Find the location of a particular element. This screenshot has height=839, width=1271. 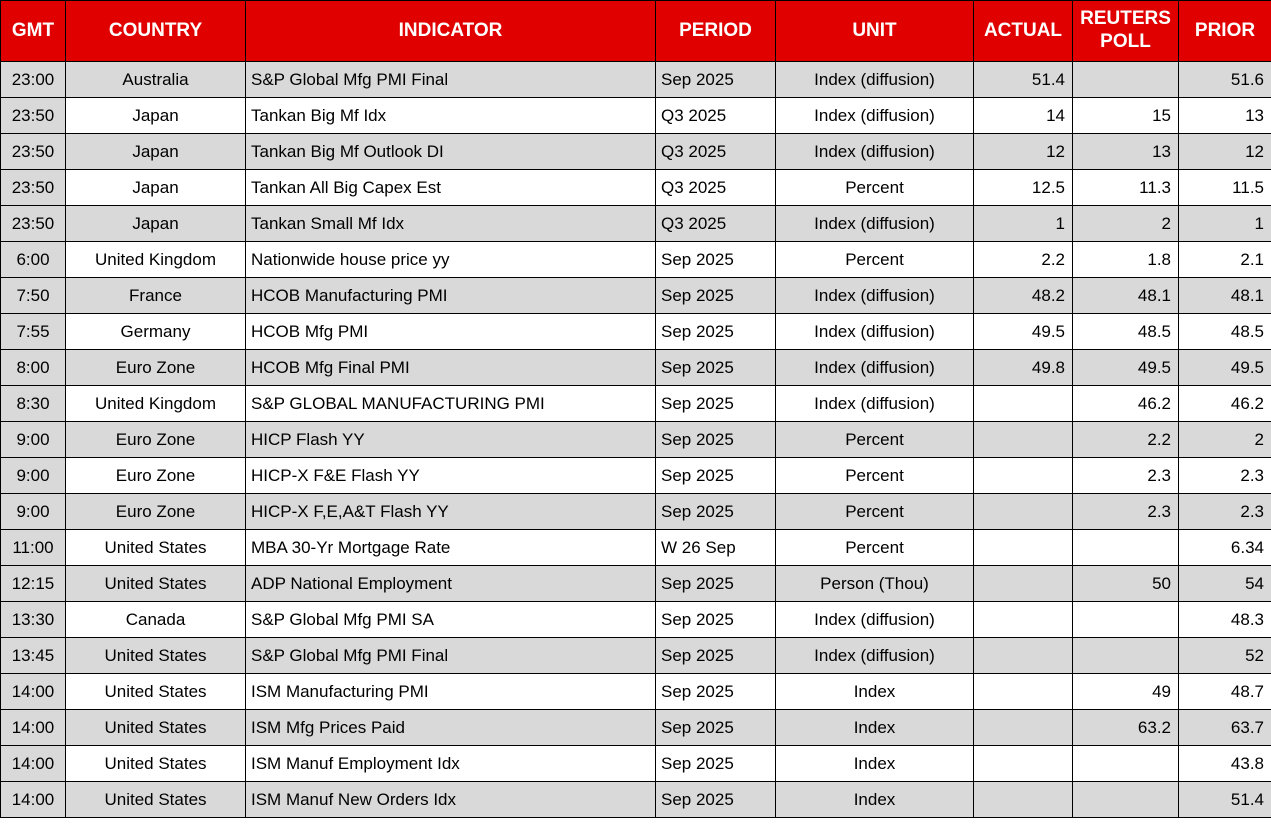

cell-actual: 1 is located at coordinates (1023, 223).